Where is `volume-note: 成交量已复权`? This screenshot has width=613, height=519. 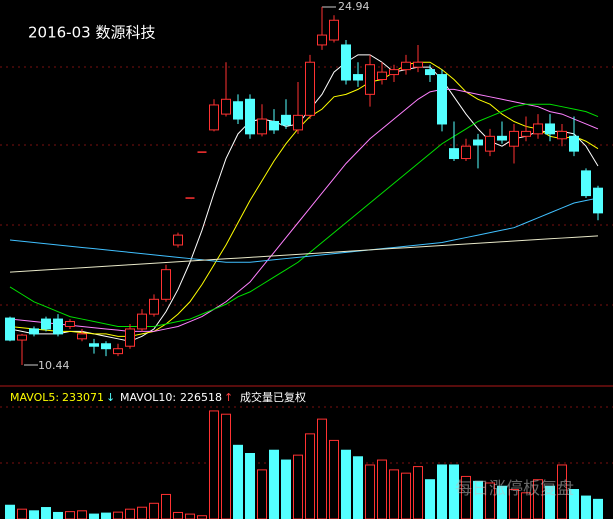
volume-note: 成交量已复权 is located at coordinates (273, 397).